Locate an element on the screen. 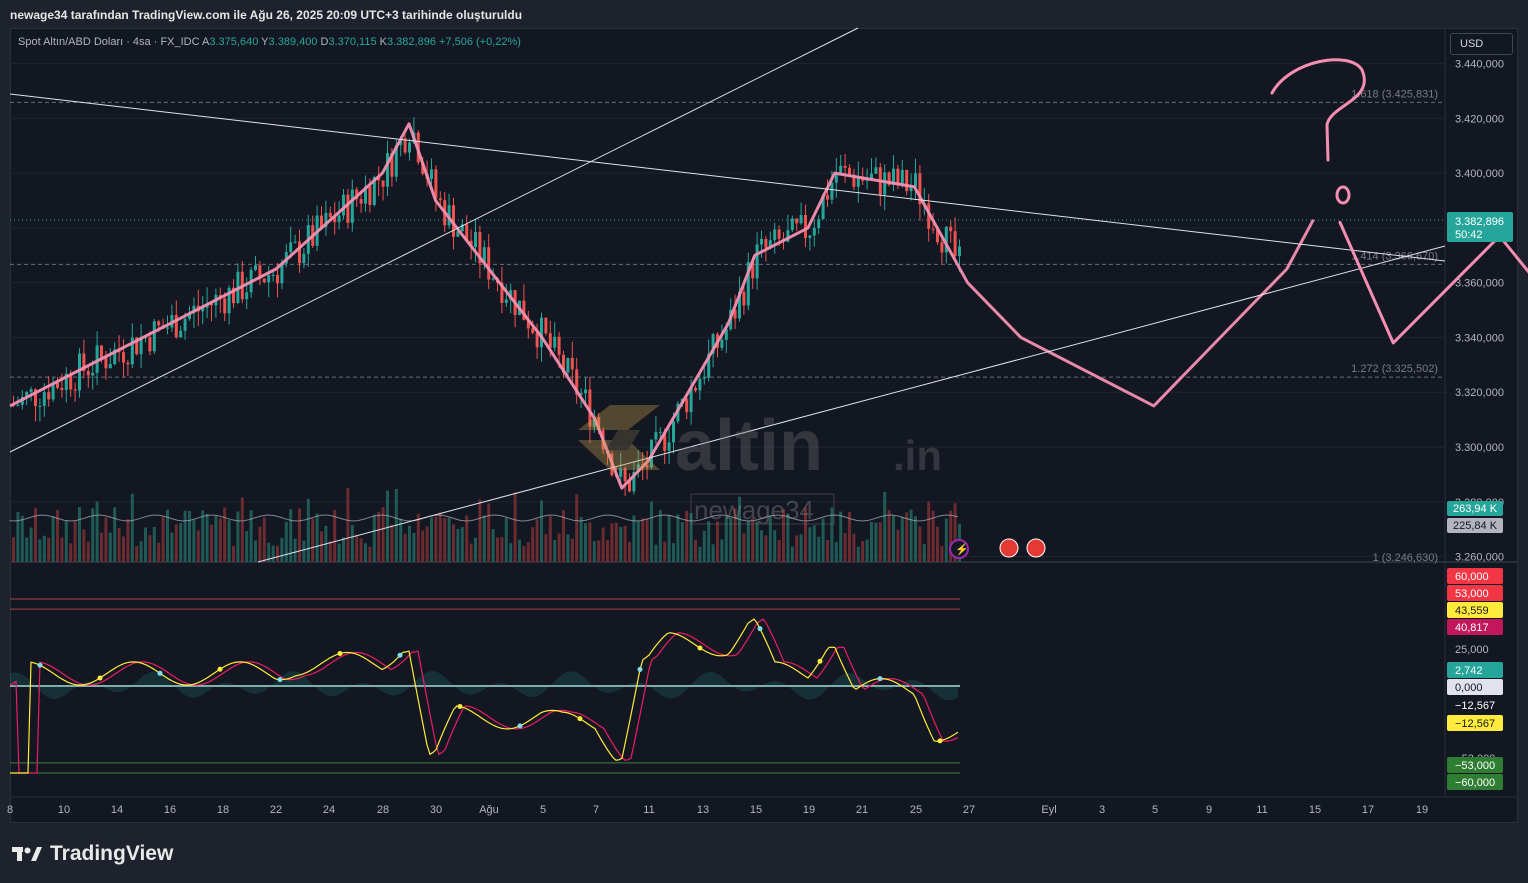 The height and width of the screenshot is (883, 1528). time-tick-label: 11 is located at coordinates (648, 810).